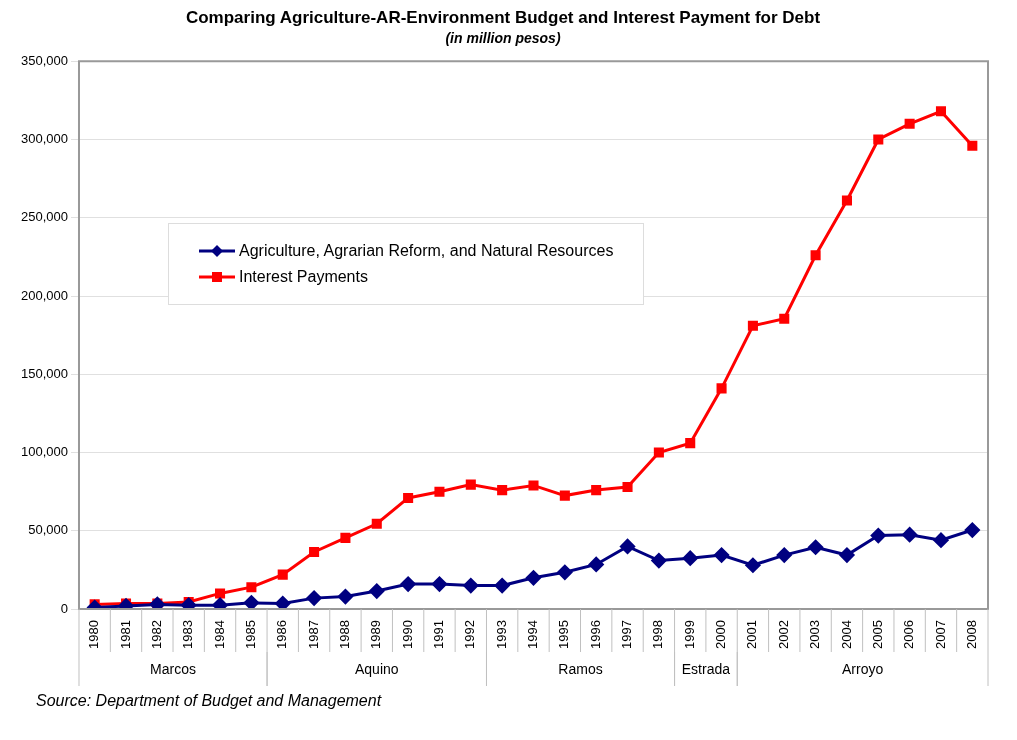  What do you see at coordinates (313, 634) in the screenshot?
I see `x-tick-label: 1987` at bounding box center [313, 634].